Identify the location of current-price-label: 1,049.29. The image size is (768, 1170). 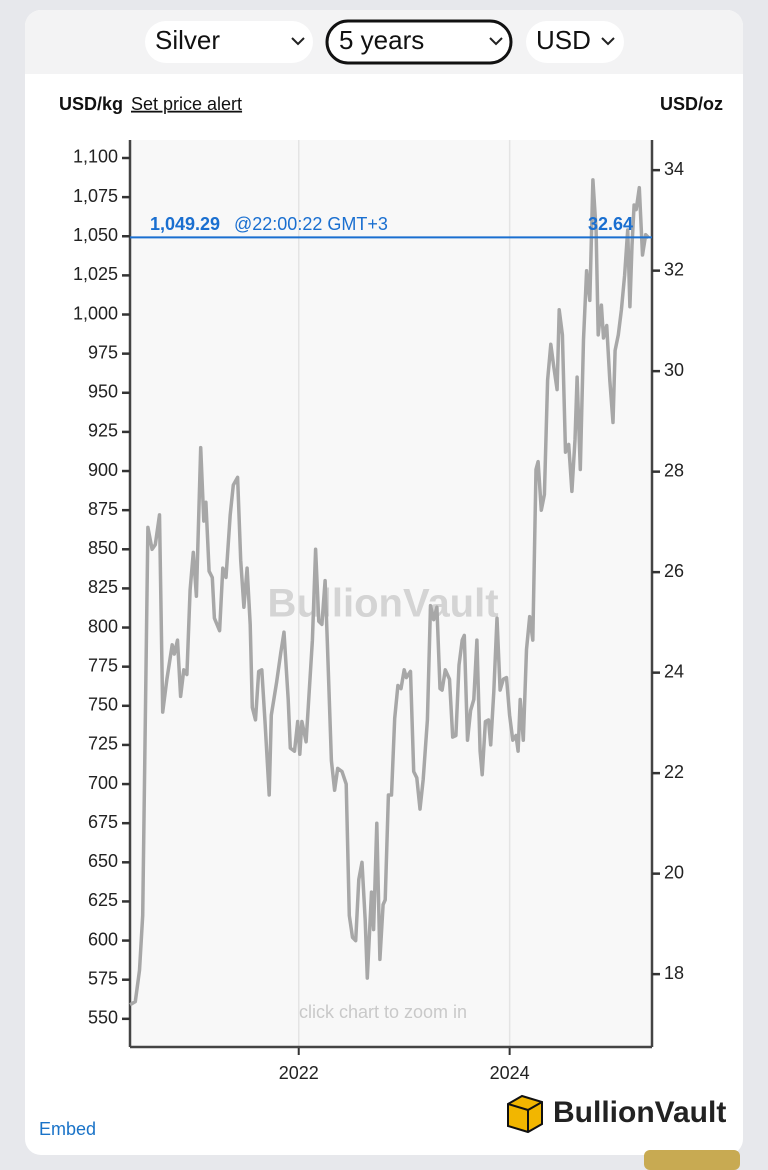
(185, 224).